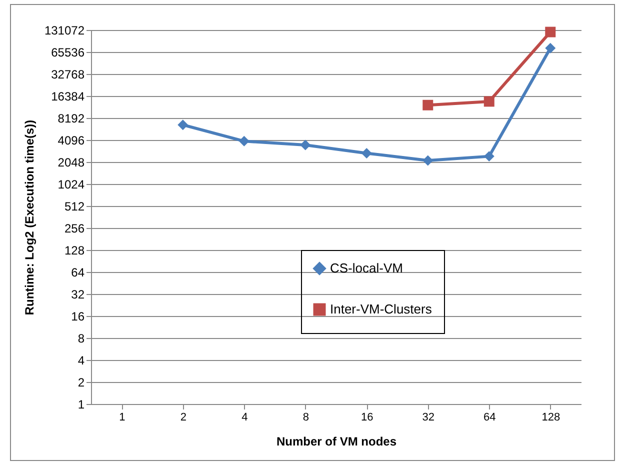 The width and height of the screenshot is (627, 468). What do you see at coordinates (81, 361) in the screenshot?
I see `y-tick-label: 4` at bounding box center [81, 361].